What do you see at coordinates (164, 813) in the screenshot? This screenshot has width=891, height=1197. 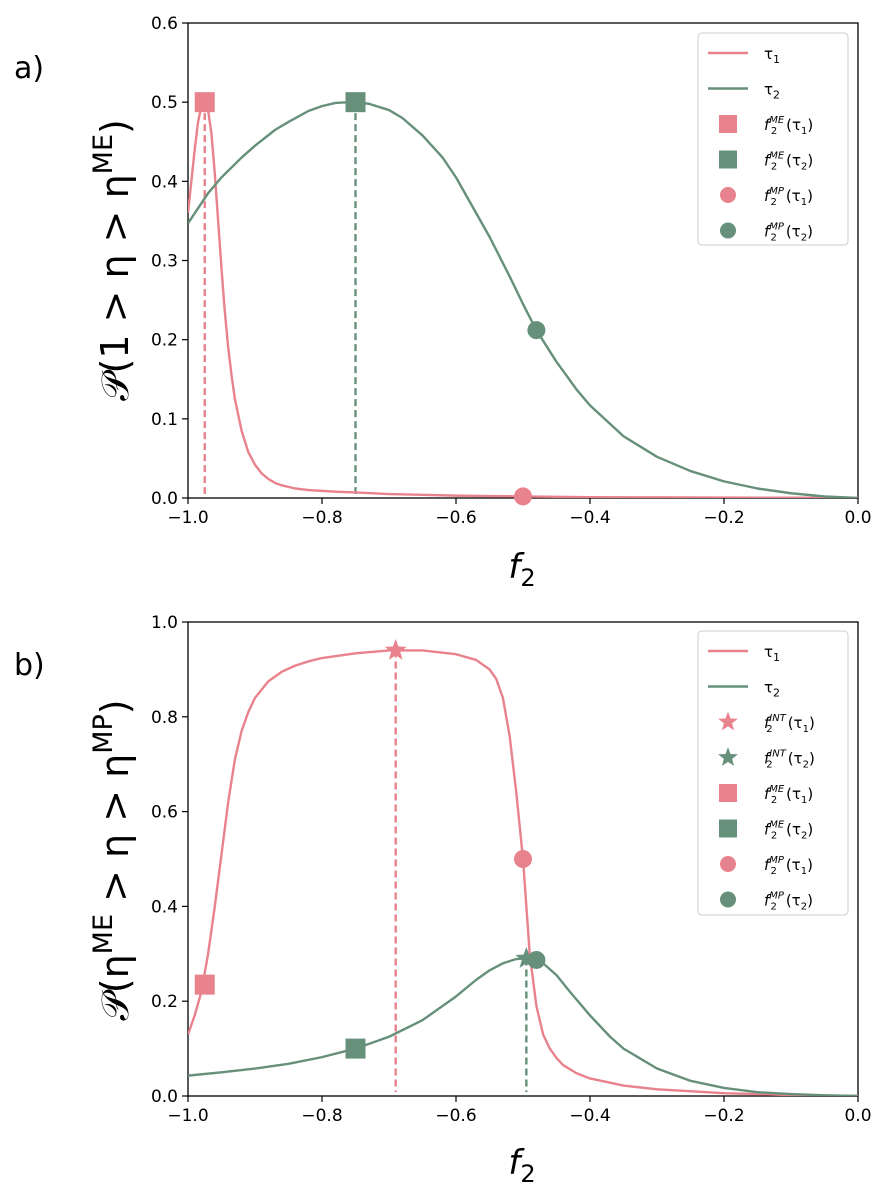 I see `y-tick-label: 0.6` at bounding box center [164, 813].